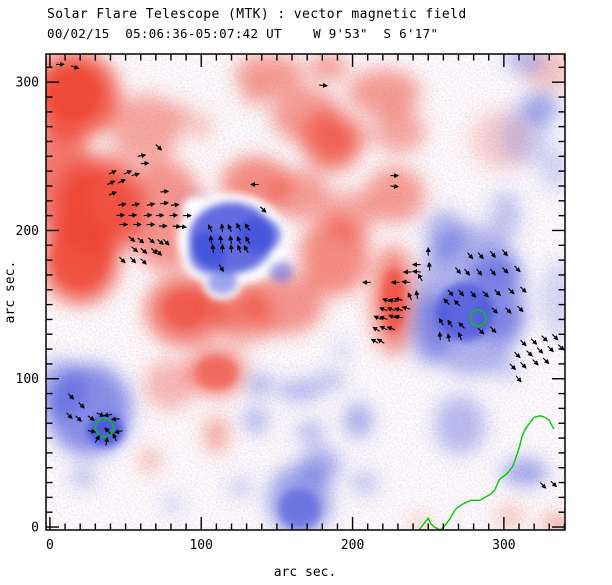  I want to click on y-axis-label: arc sec., so click(10, 292).